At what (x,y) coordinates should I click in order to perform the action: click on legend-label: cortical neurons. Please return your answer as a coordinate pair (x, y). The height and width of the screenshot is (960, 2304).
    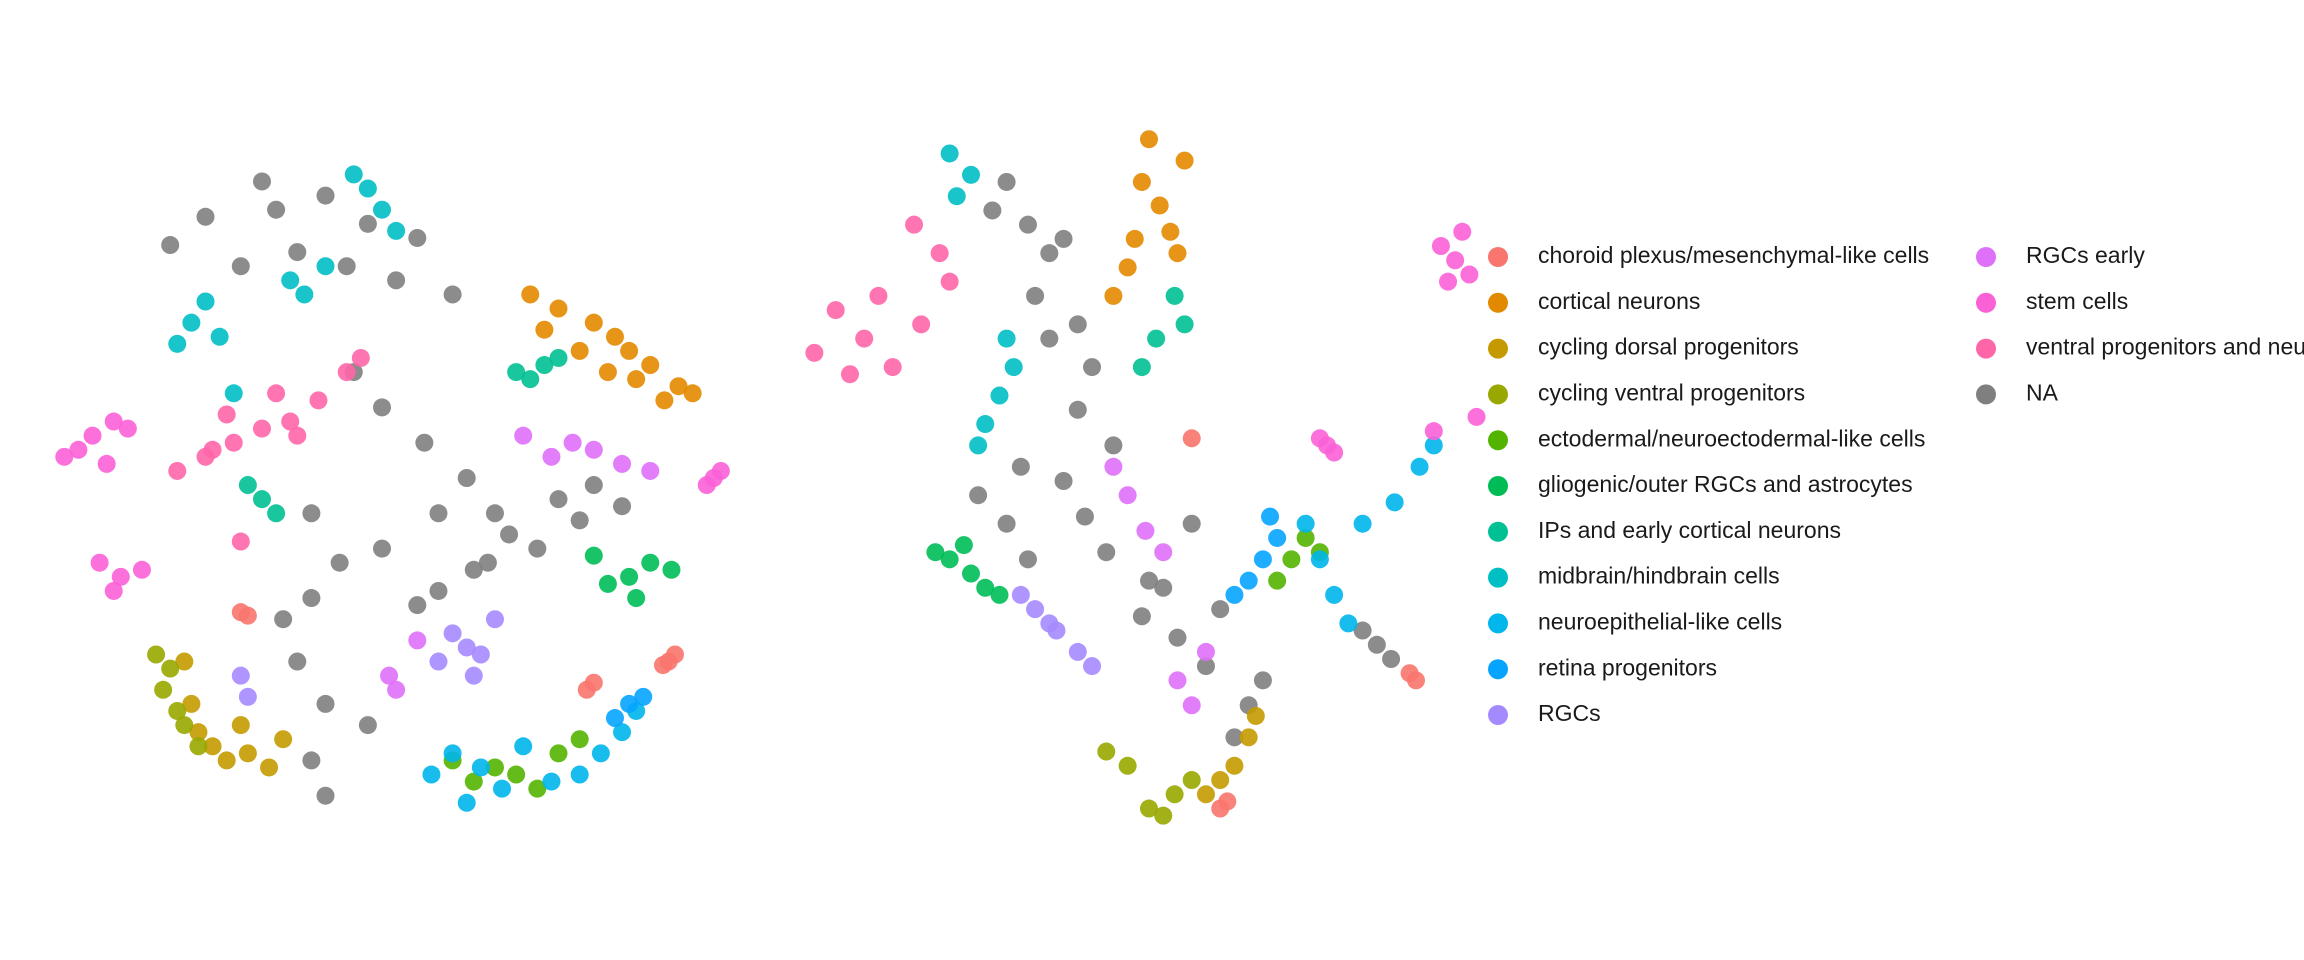
    Looking at the image, I should click on (1619, 301).